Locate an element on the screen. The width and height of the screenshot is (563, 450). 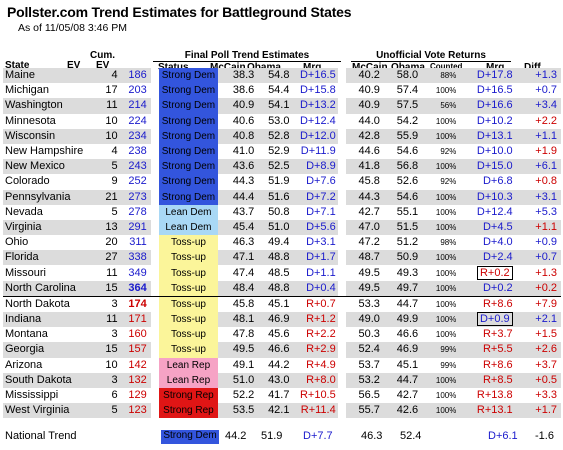
diff-value: +7.9 is located at coordinates (537, 303).